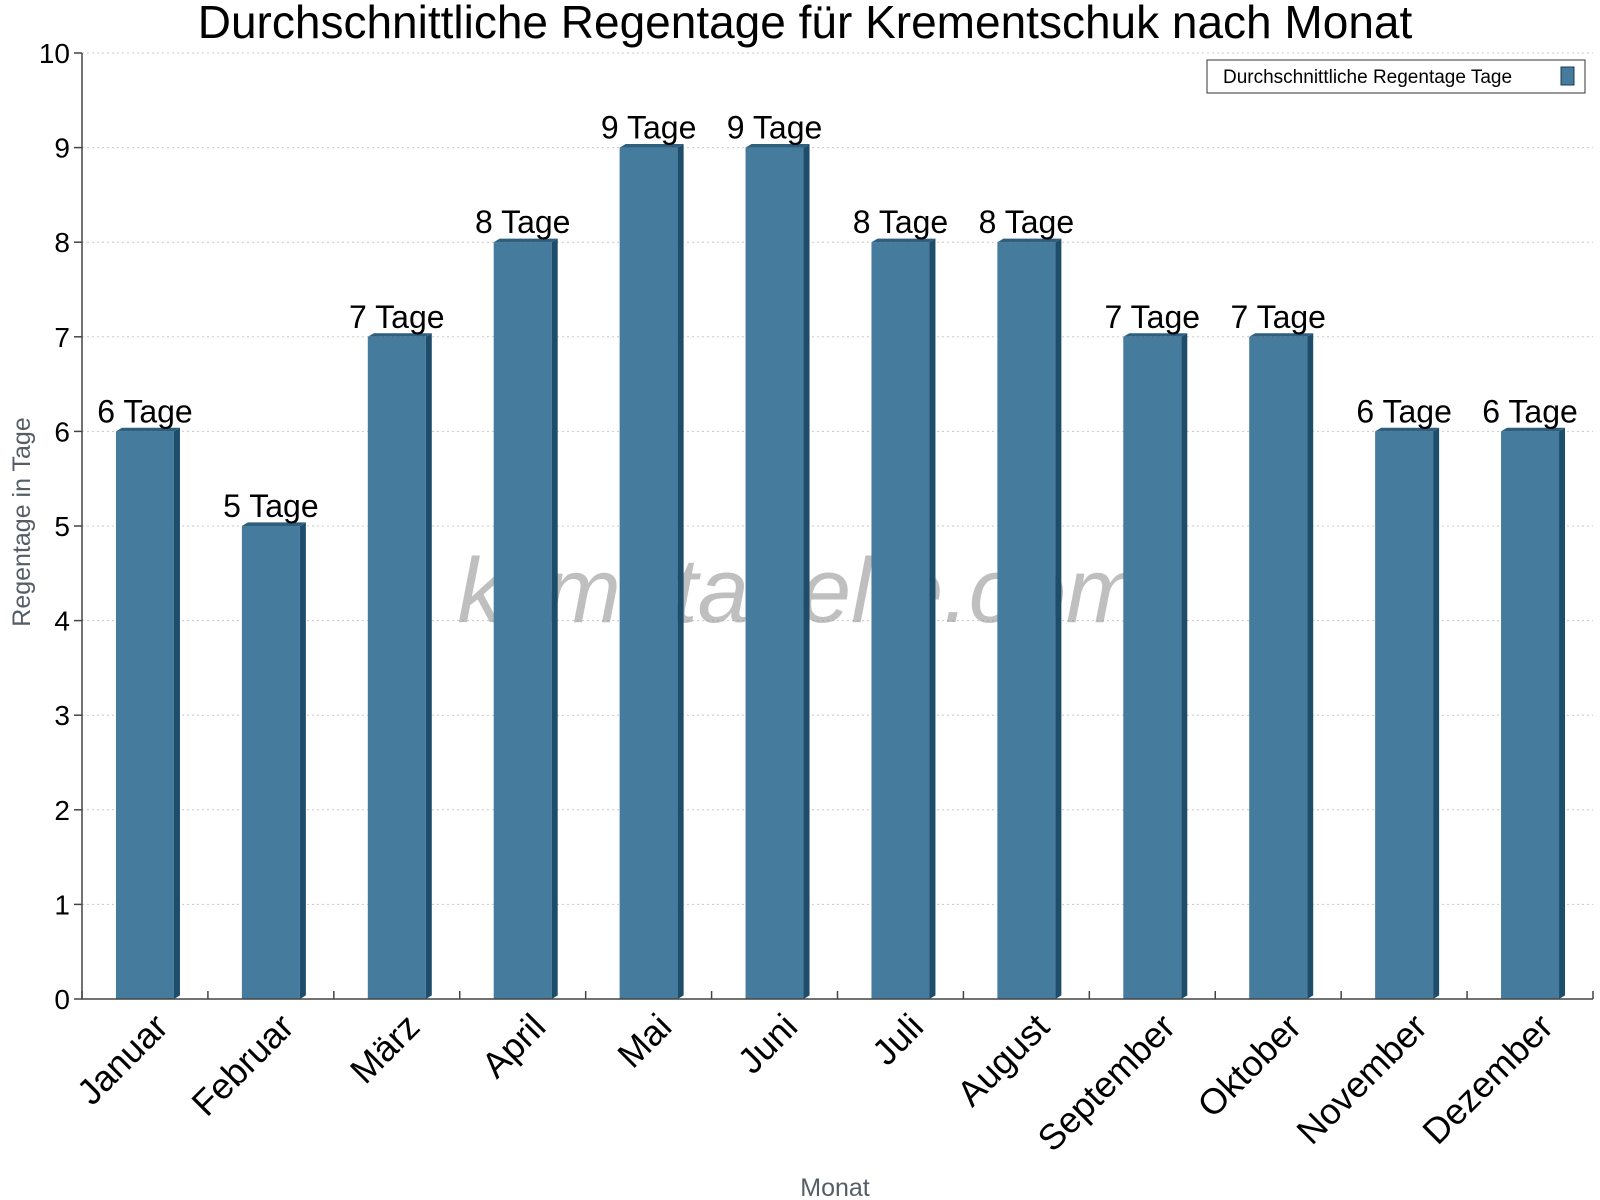  What do you see at coordinates (1487, 1079) in the screenshot?
I see `x-tick-label: Dezember` at bounding box center [1487, 1079].